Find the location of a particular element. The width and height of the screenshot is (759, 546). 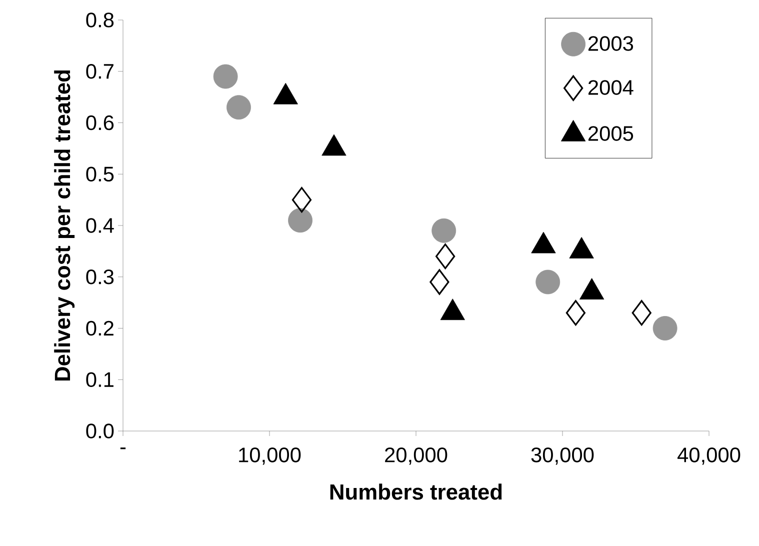

x-tick-label: 20,000 is located at coordinates (416, 456).